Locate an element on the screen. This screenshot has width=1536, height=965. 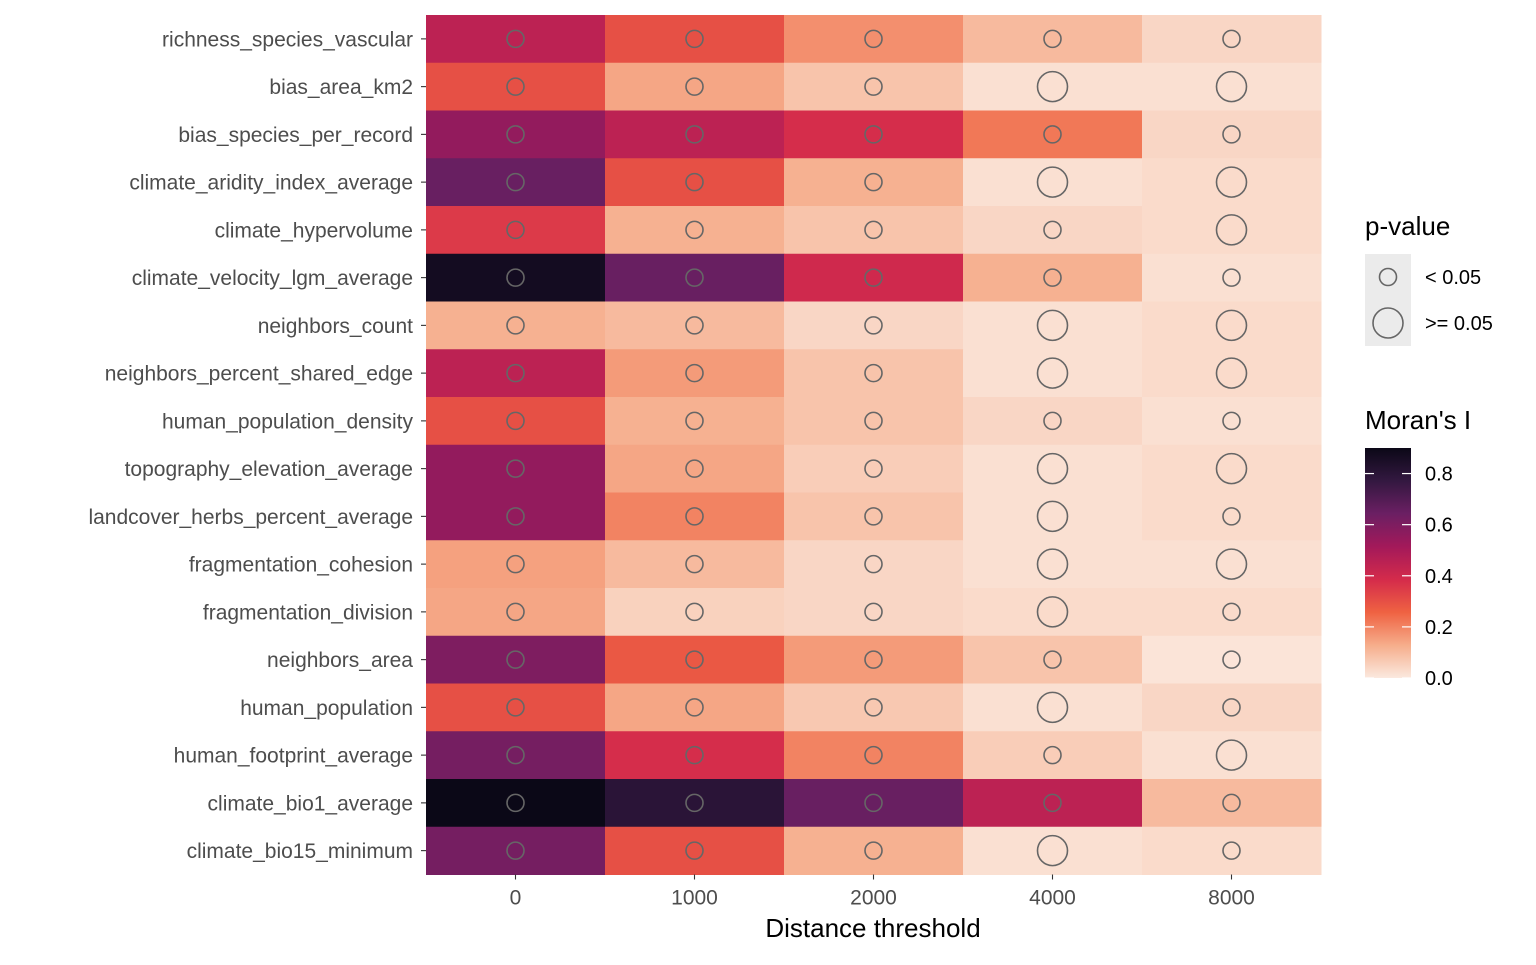
y-axis-label: fragmentation_division is located at coordinates (308, 612).